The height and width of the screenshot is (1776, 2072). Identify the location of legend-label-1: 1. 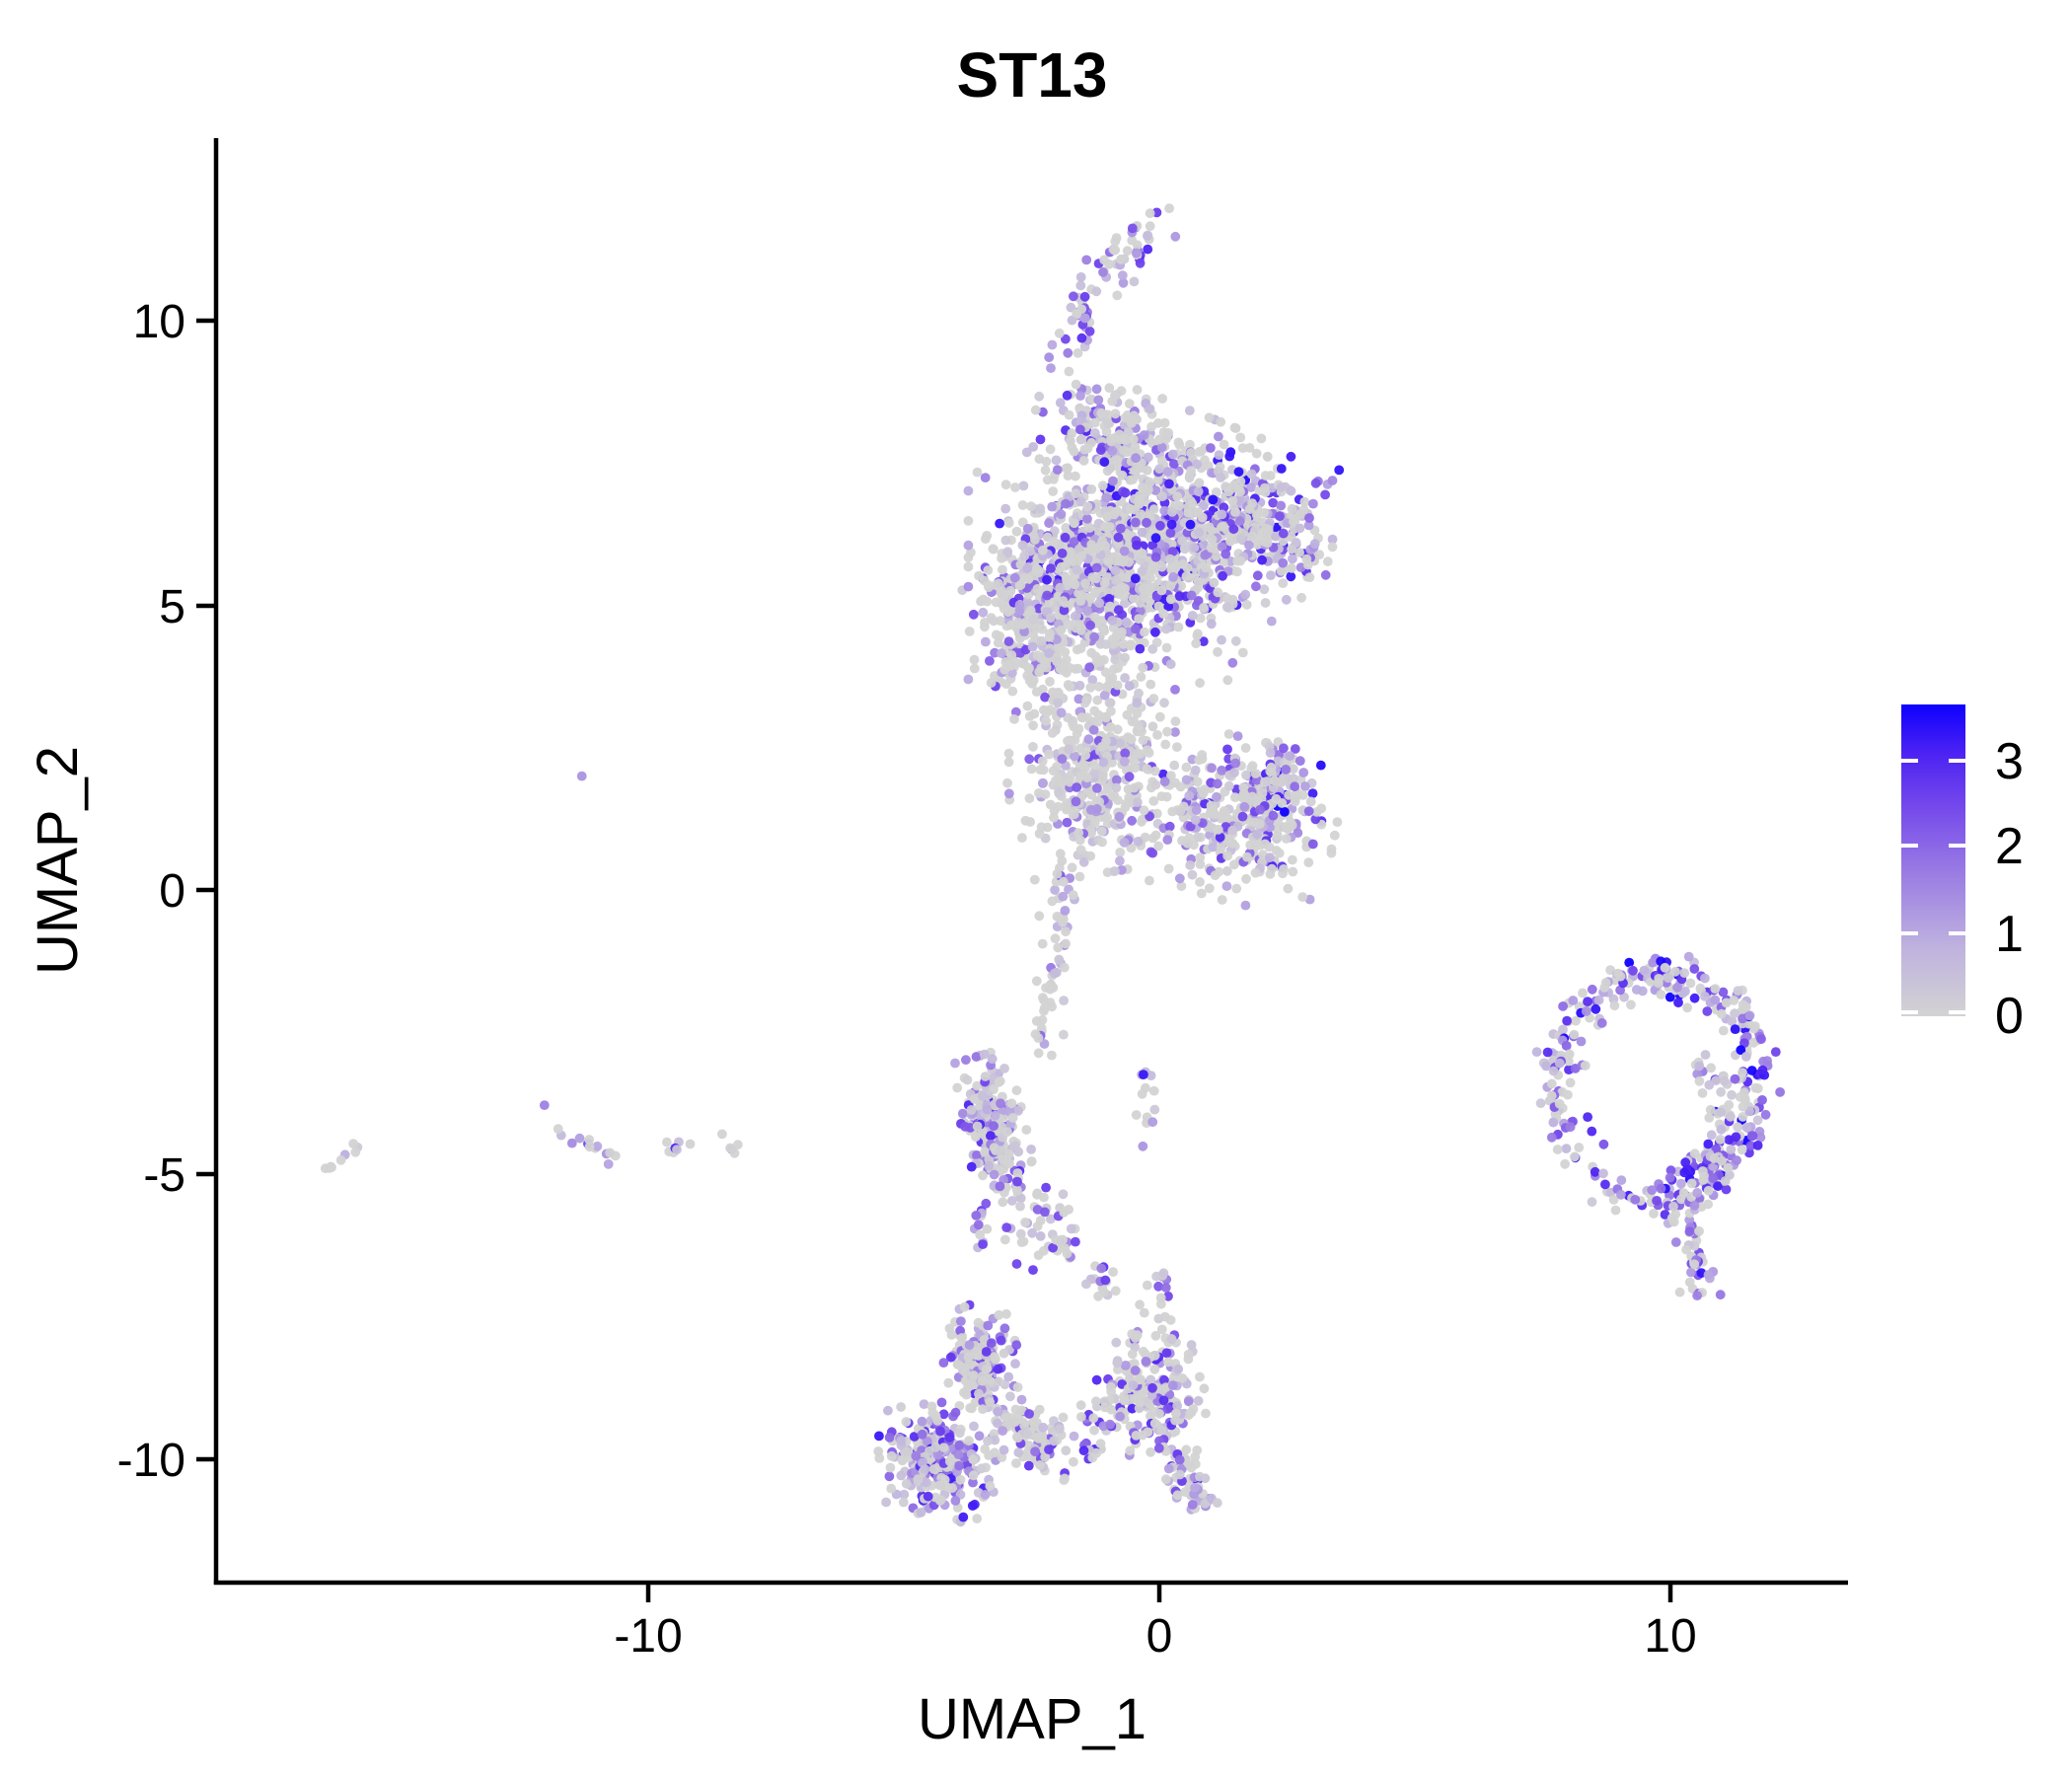
(2010, 935).